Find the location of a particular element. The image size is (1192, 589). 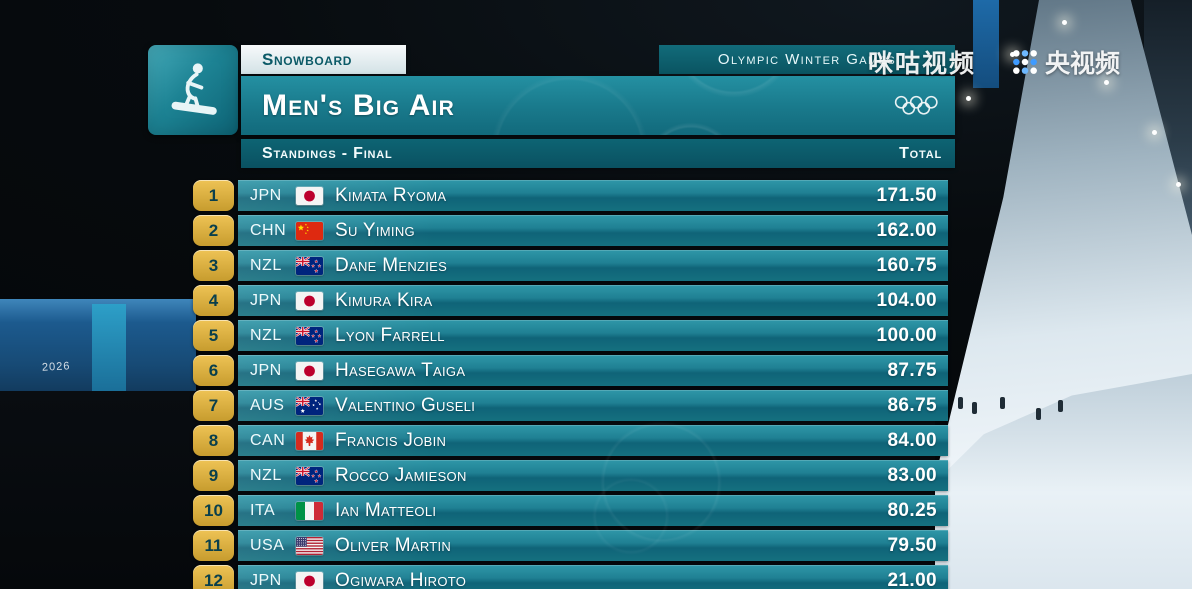

athlete-result-bar: CHN Su Yiming 162.00 is located at coordinates (593, 230).